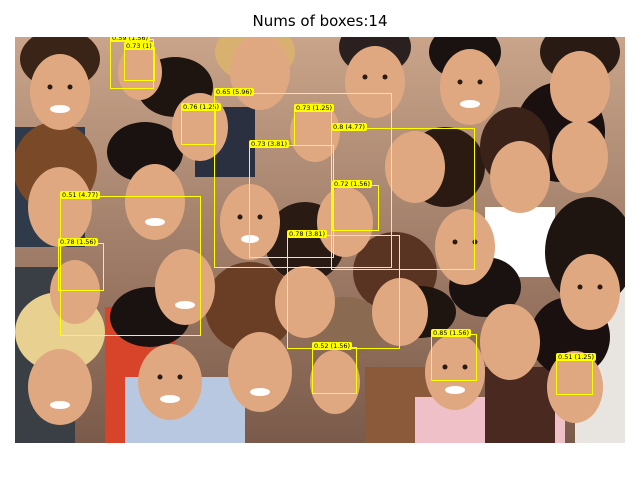  I want to click on detection-box: 0.78 (1.56), so click(81, 264).